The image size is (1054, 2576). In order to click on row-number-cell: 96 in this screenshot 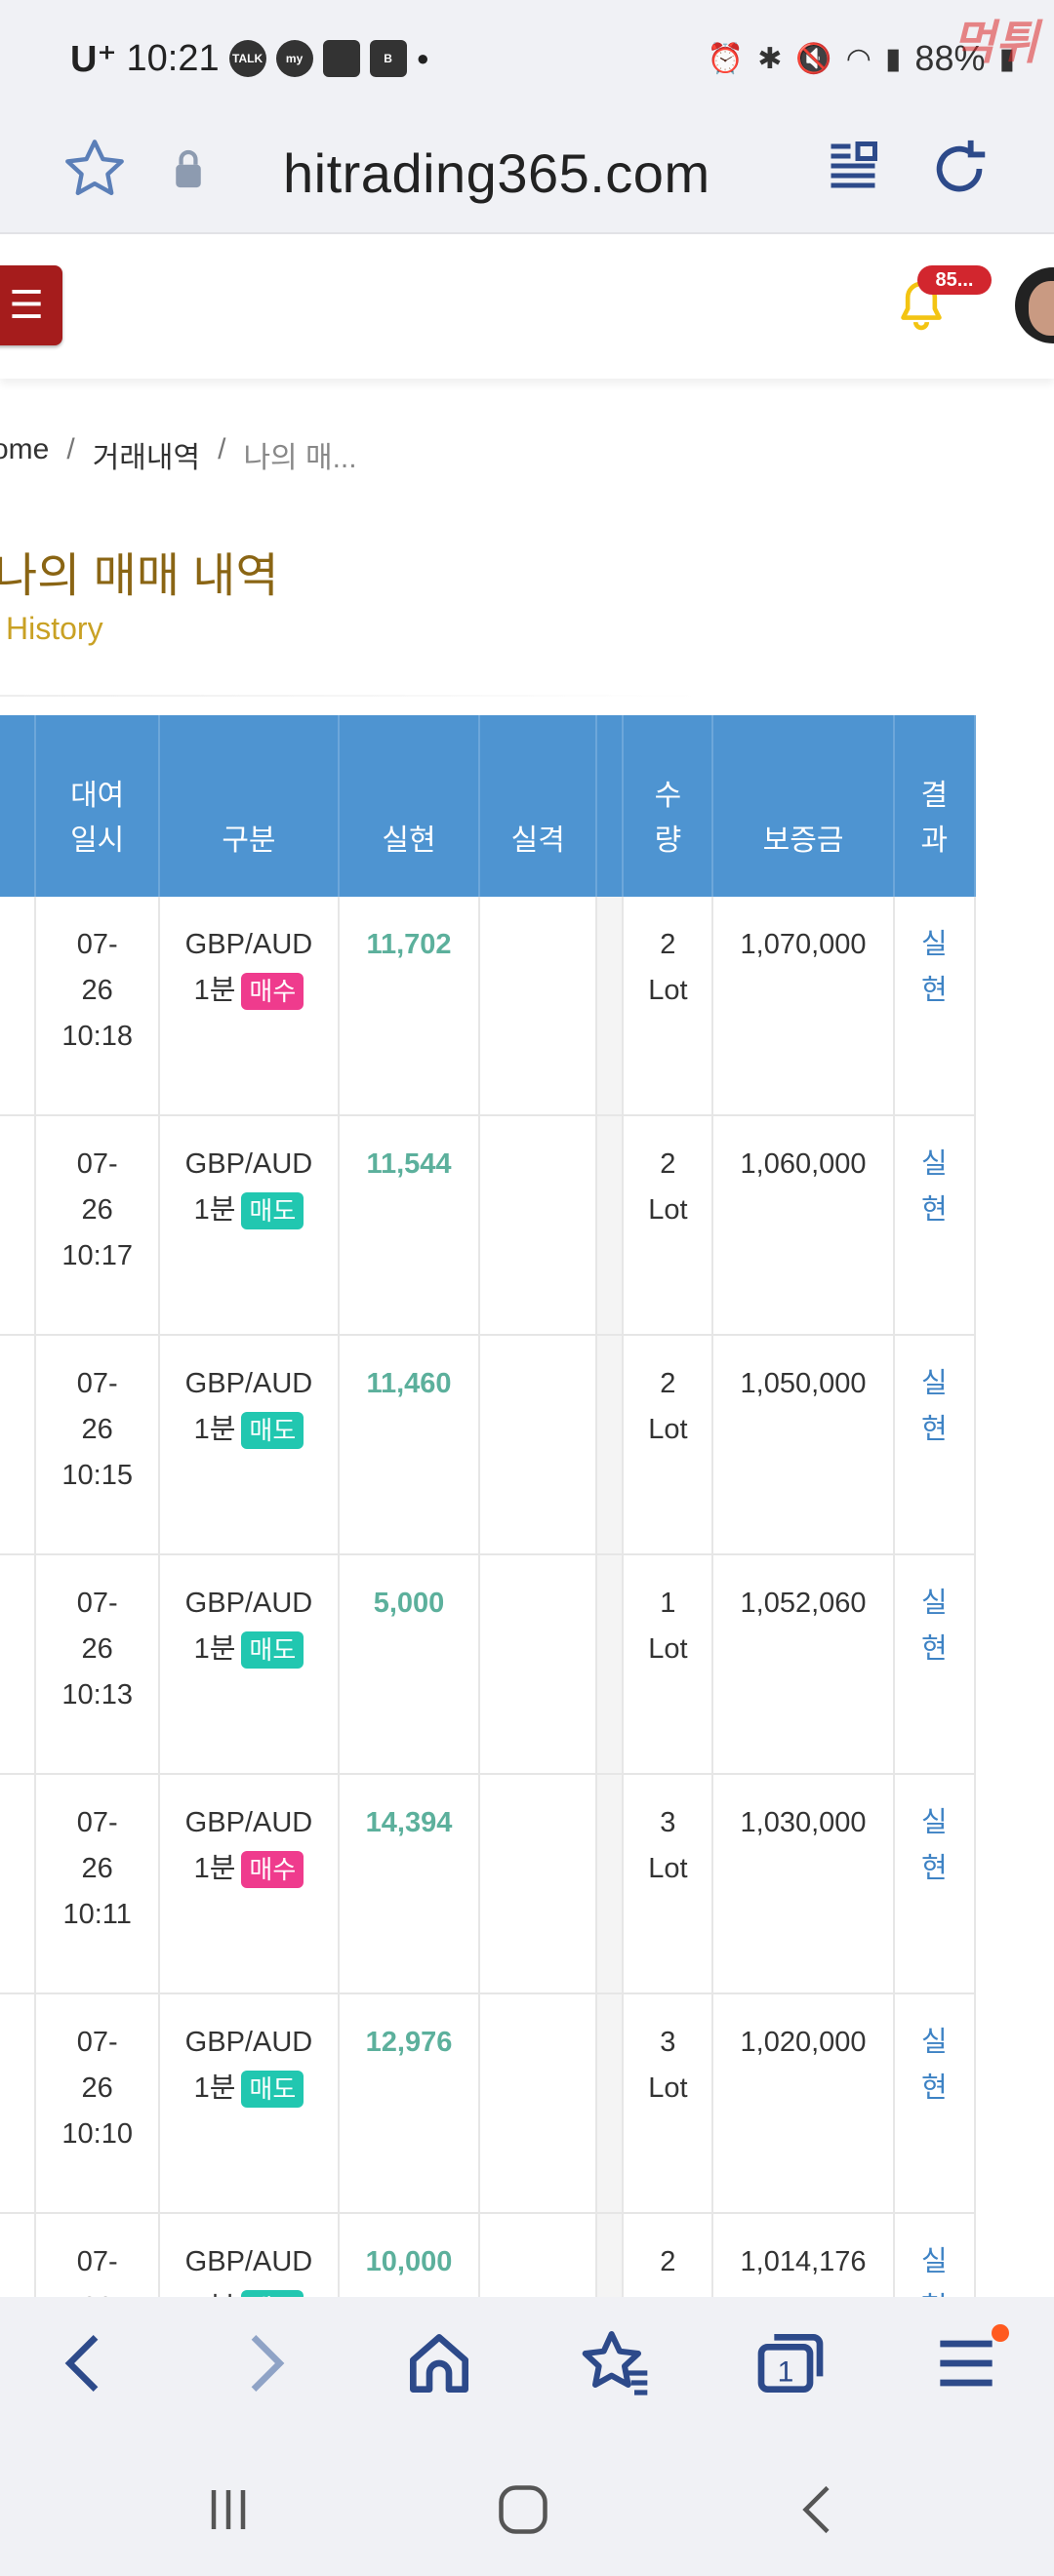, I will do `click(18, 1006)`.